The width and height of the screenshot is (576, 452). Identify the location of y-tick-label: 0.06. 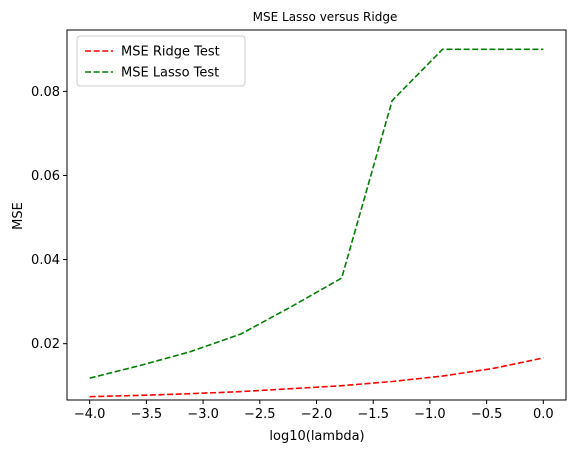
(45, 176).